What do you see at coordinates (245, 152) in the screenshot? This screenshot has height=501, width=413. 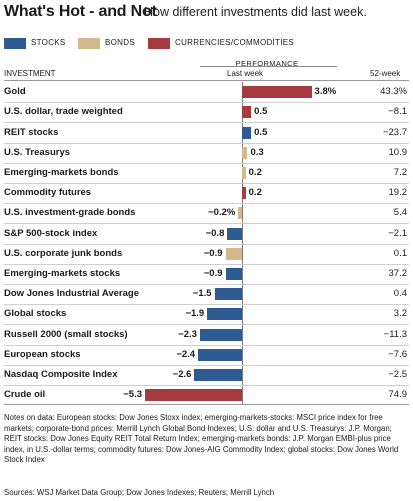 I see `bar-u-s-treasurys` at bounding box center [245, 152].